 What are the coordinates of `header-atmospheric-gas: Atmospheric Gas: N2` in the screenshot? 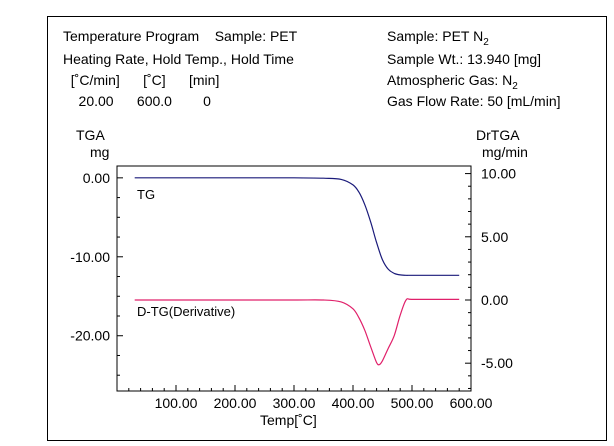 It's located at (452, 82).